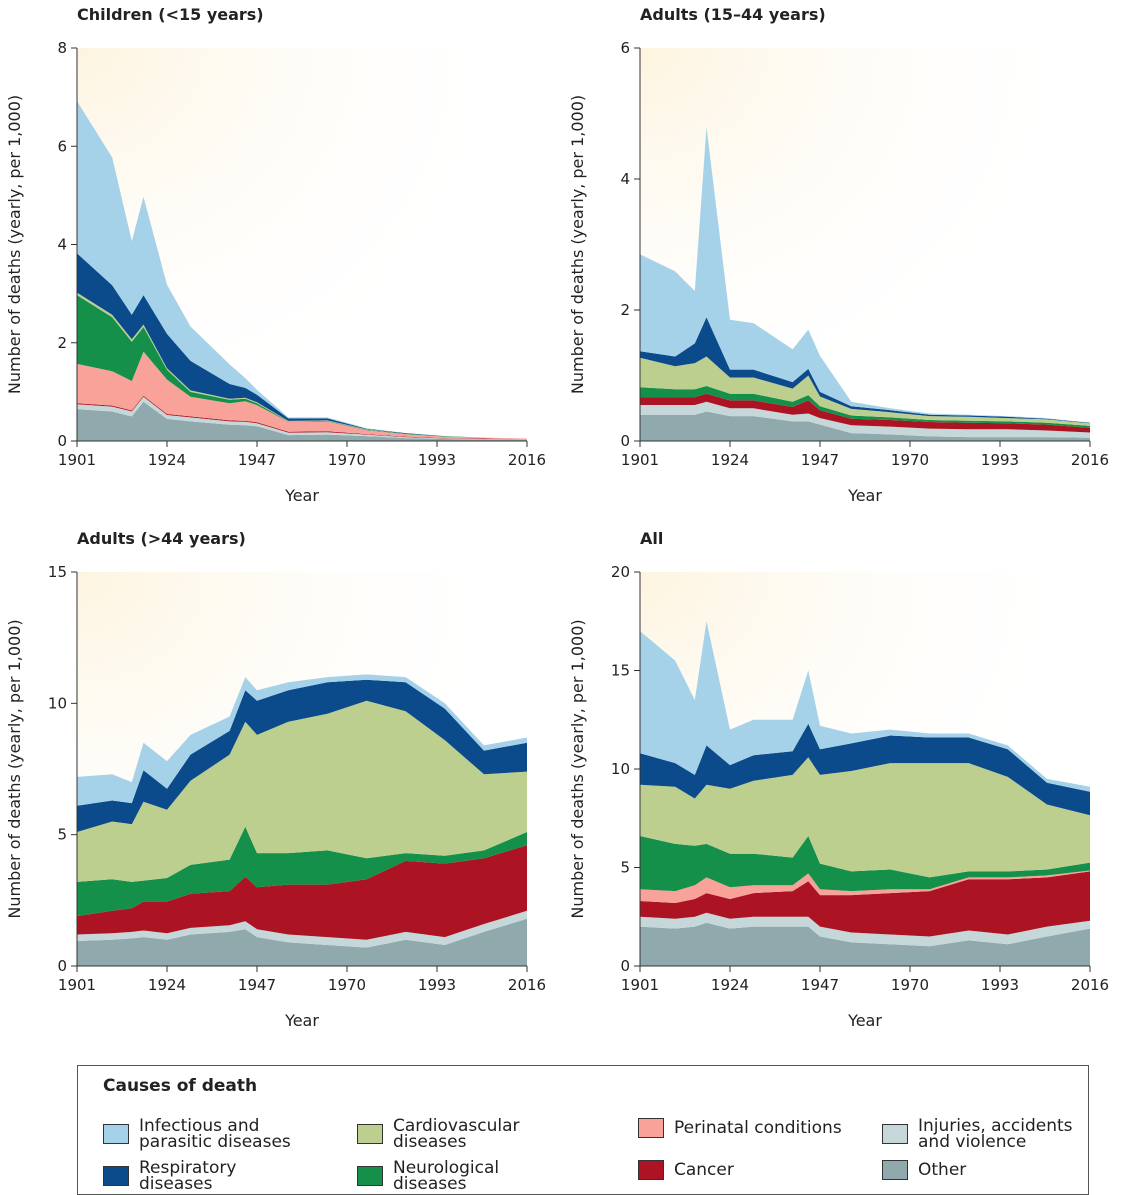 The width and height of the screenshot is (1125, 1195). I want to click on legend-item: Neurological diseases, so click(477, 1176).